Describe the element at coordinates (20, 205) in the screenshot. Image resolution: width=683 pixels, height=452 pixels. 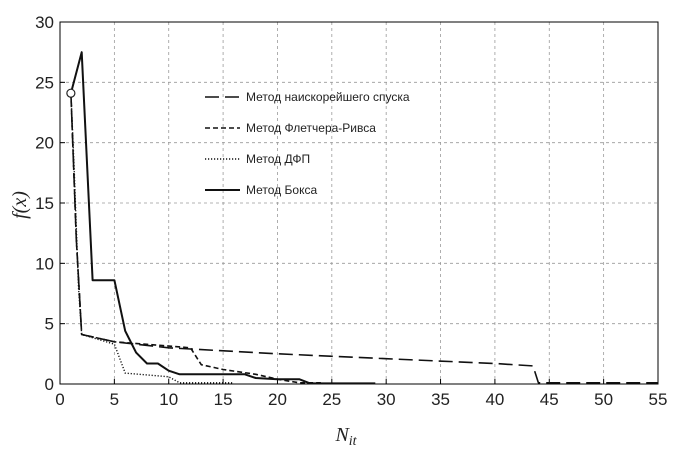
I see `y-axis-title: f(x)` at that location.